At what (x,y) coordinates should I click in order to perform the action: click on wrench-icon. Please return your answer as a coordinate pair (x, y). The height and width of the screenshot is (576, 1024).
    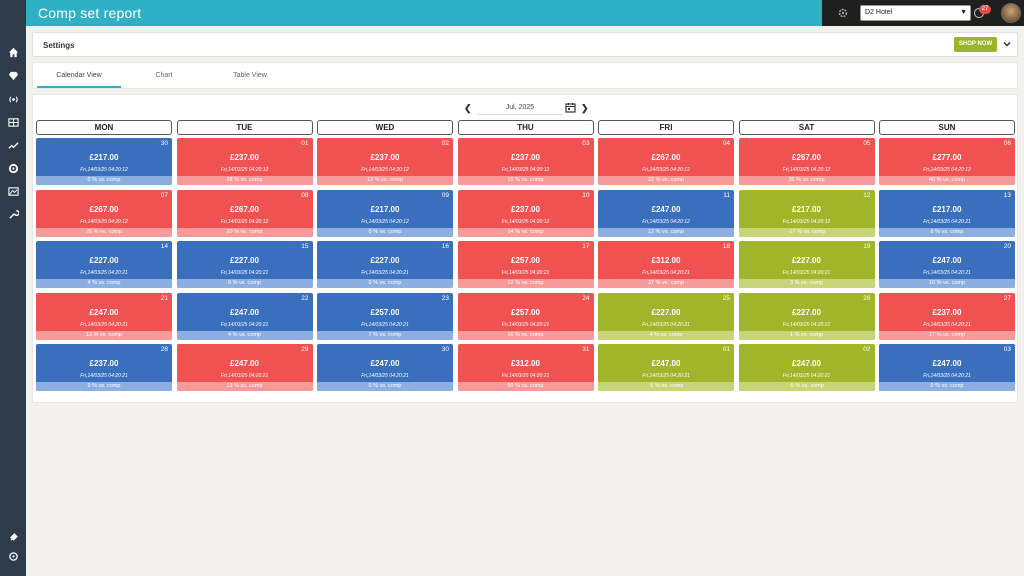
    Looking at the image, I should click on (13, 214).